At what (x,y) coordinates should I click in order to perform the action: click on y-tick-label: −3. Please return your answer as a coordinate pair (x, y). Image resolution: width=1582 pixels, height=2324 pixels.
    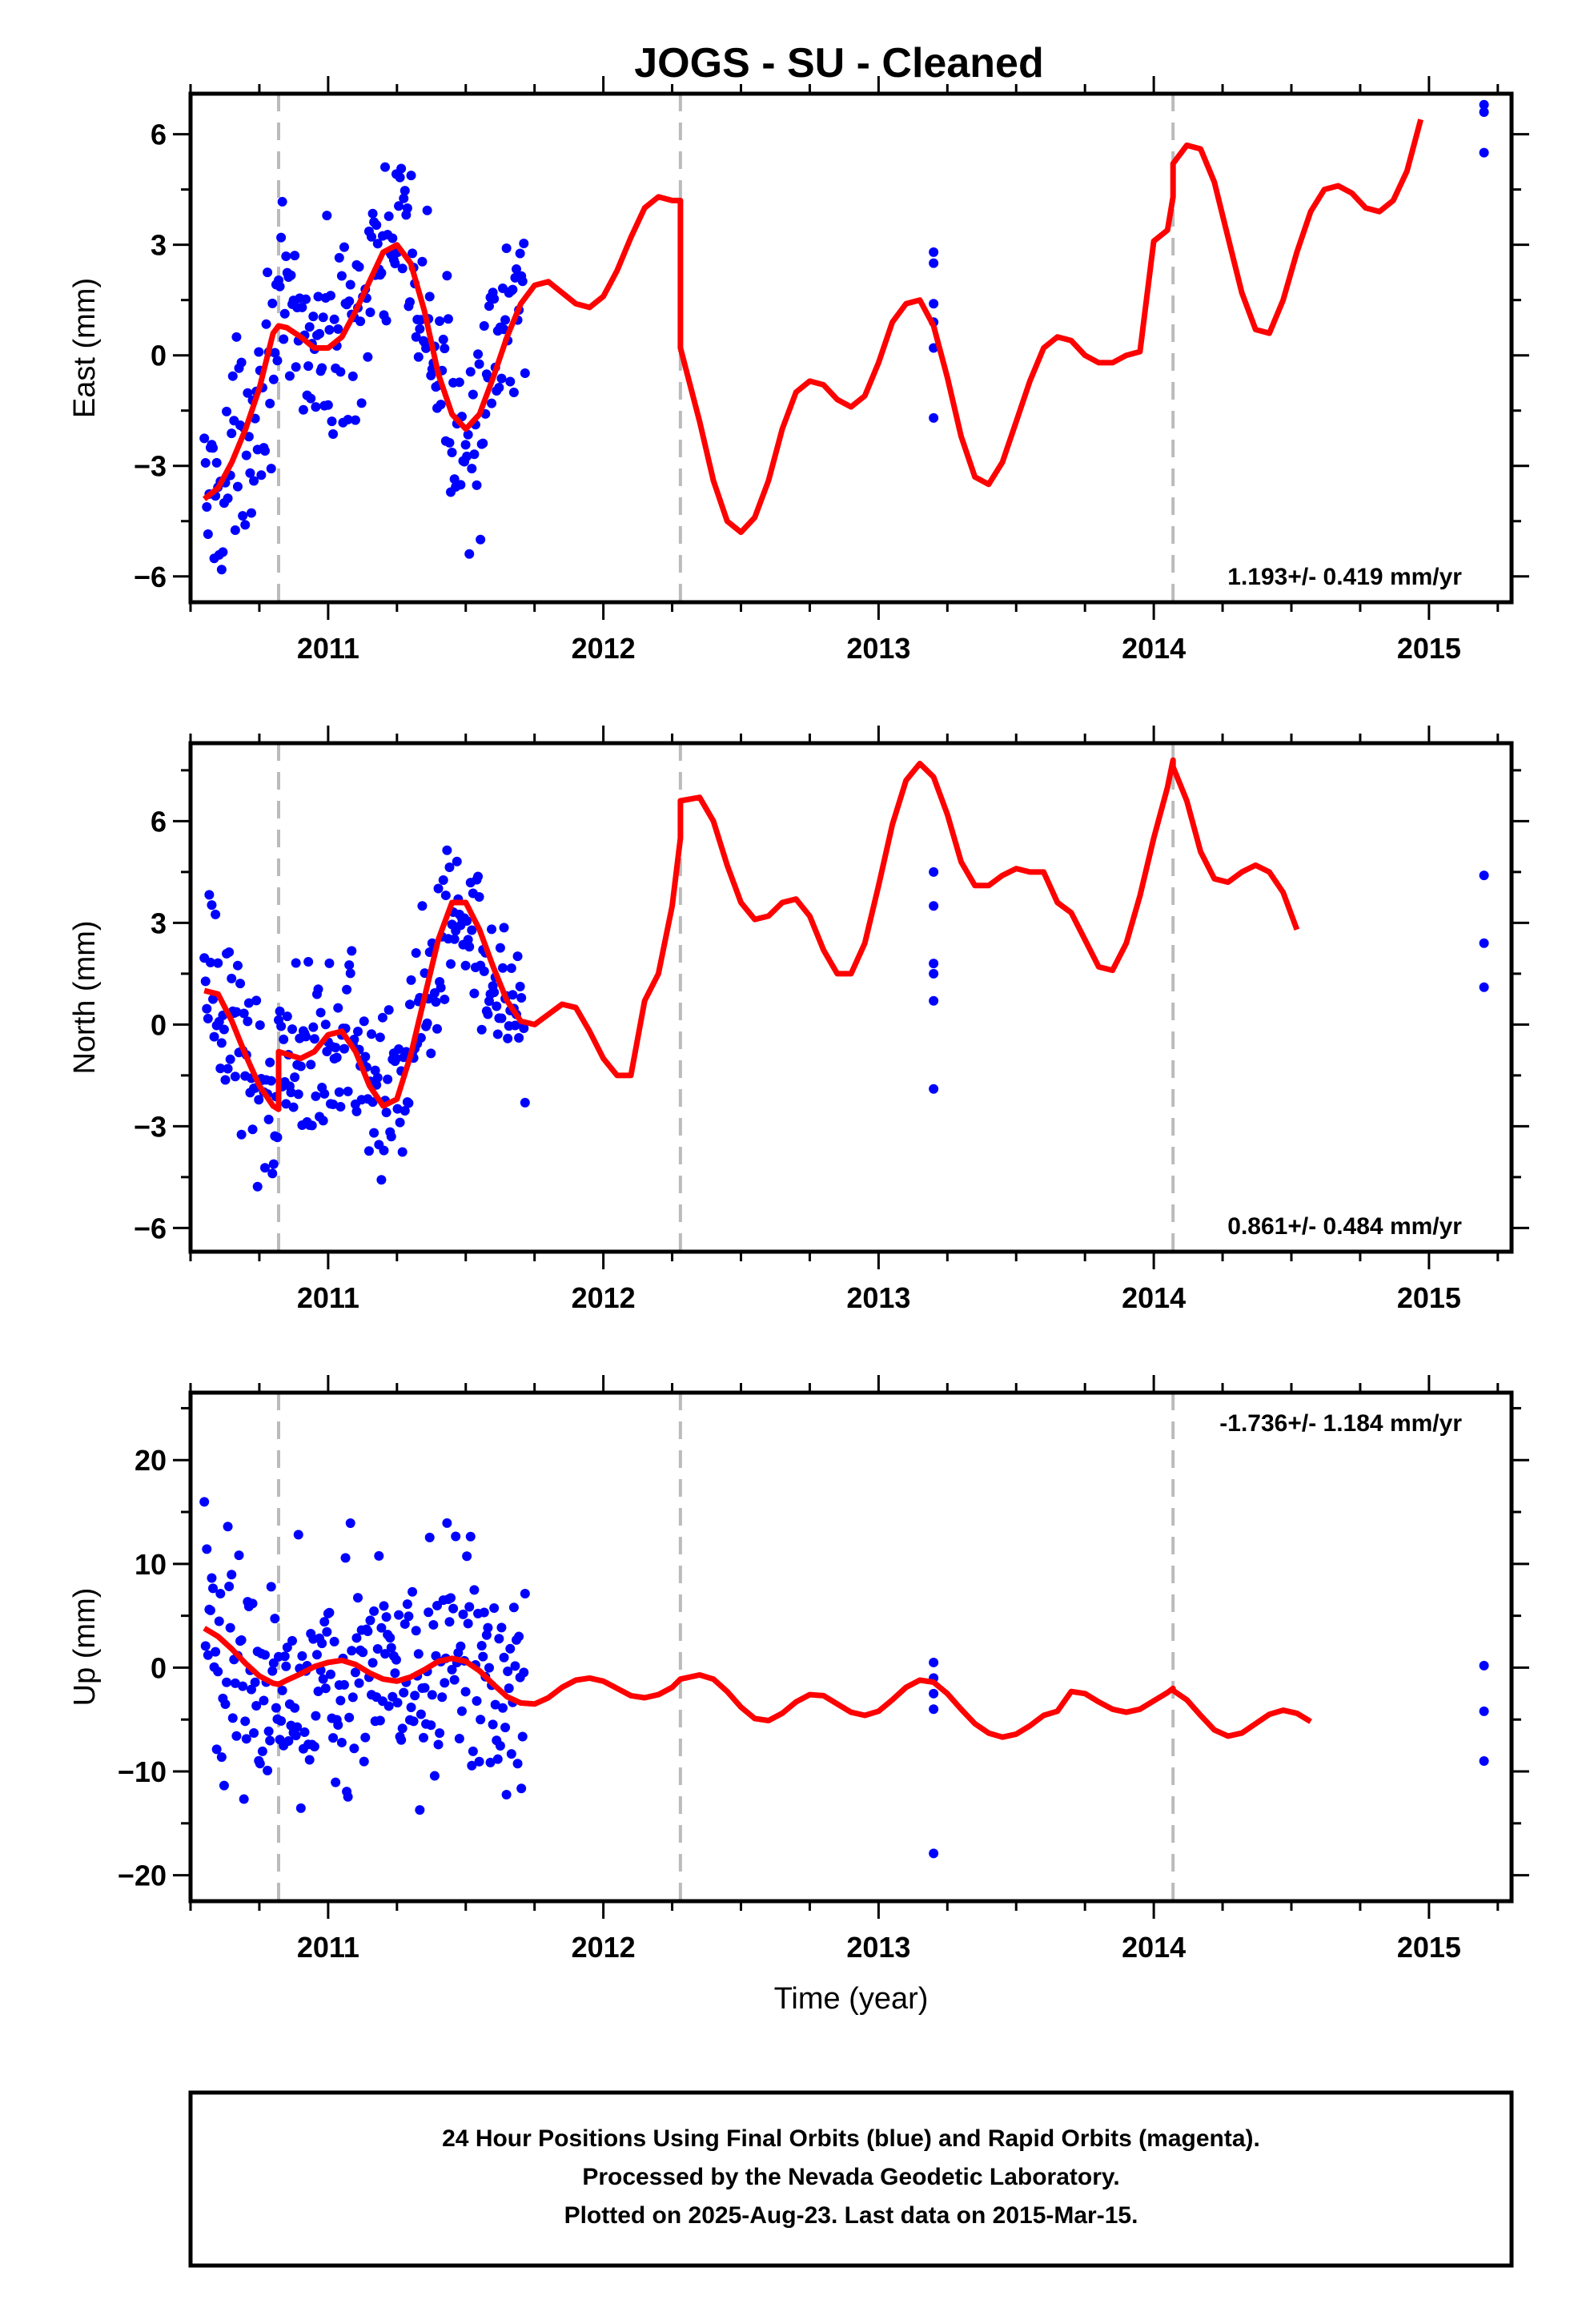
    Looking at the image, I should click on (151, 1126).